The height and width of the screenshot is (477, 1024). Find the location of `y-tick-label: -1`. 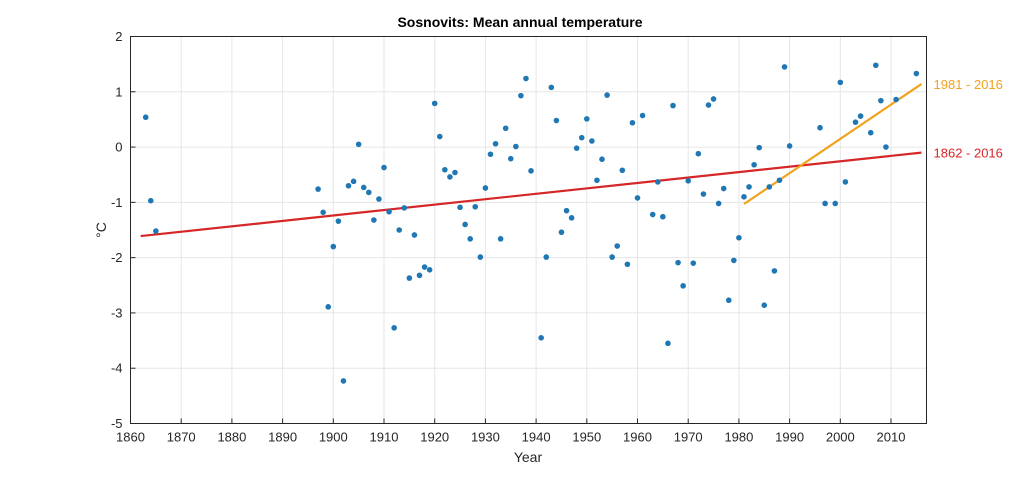

y-tick-label: -1 is located at coordinates (117, 202).